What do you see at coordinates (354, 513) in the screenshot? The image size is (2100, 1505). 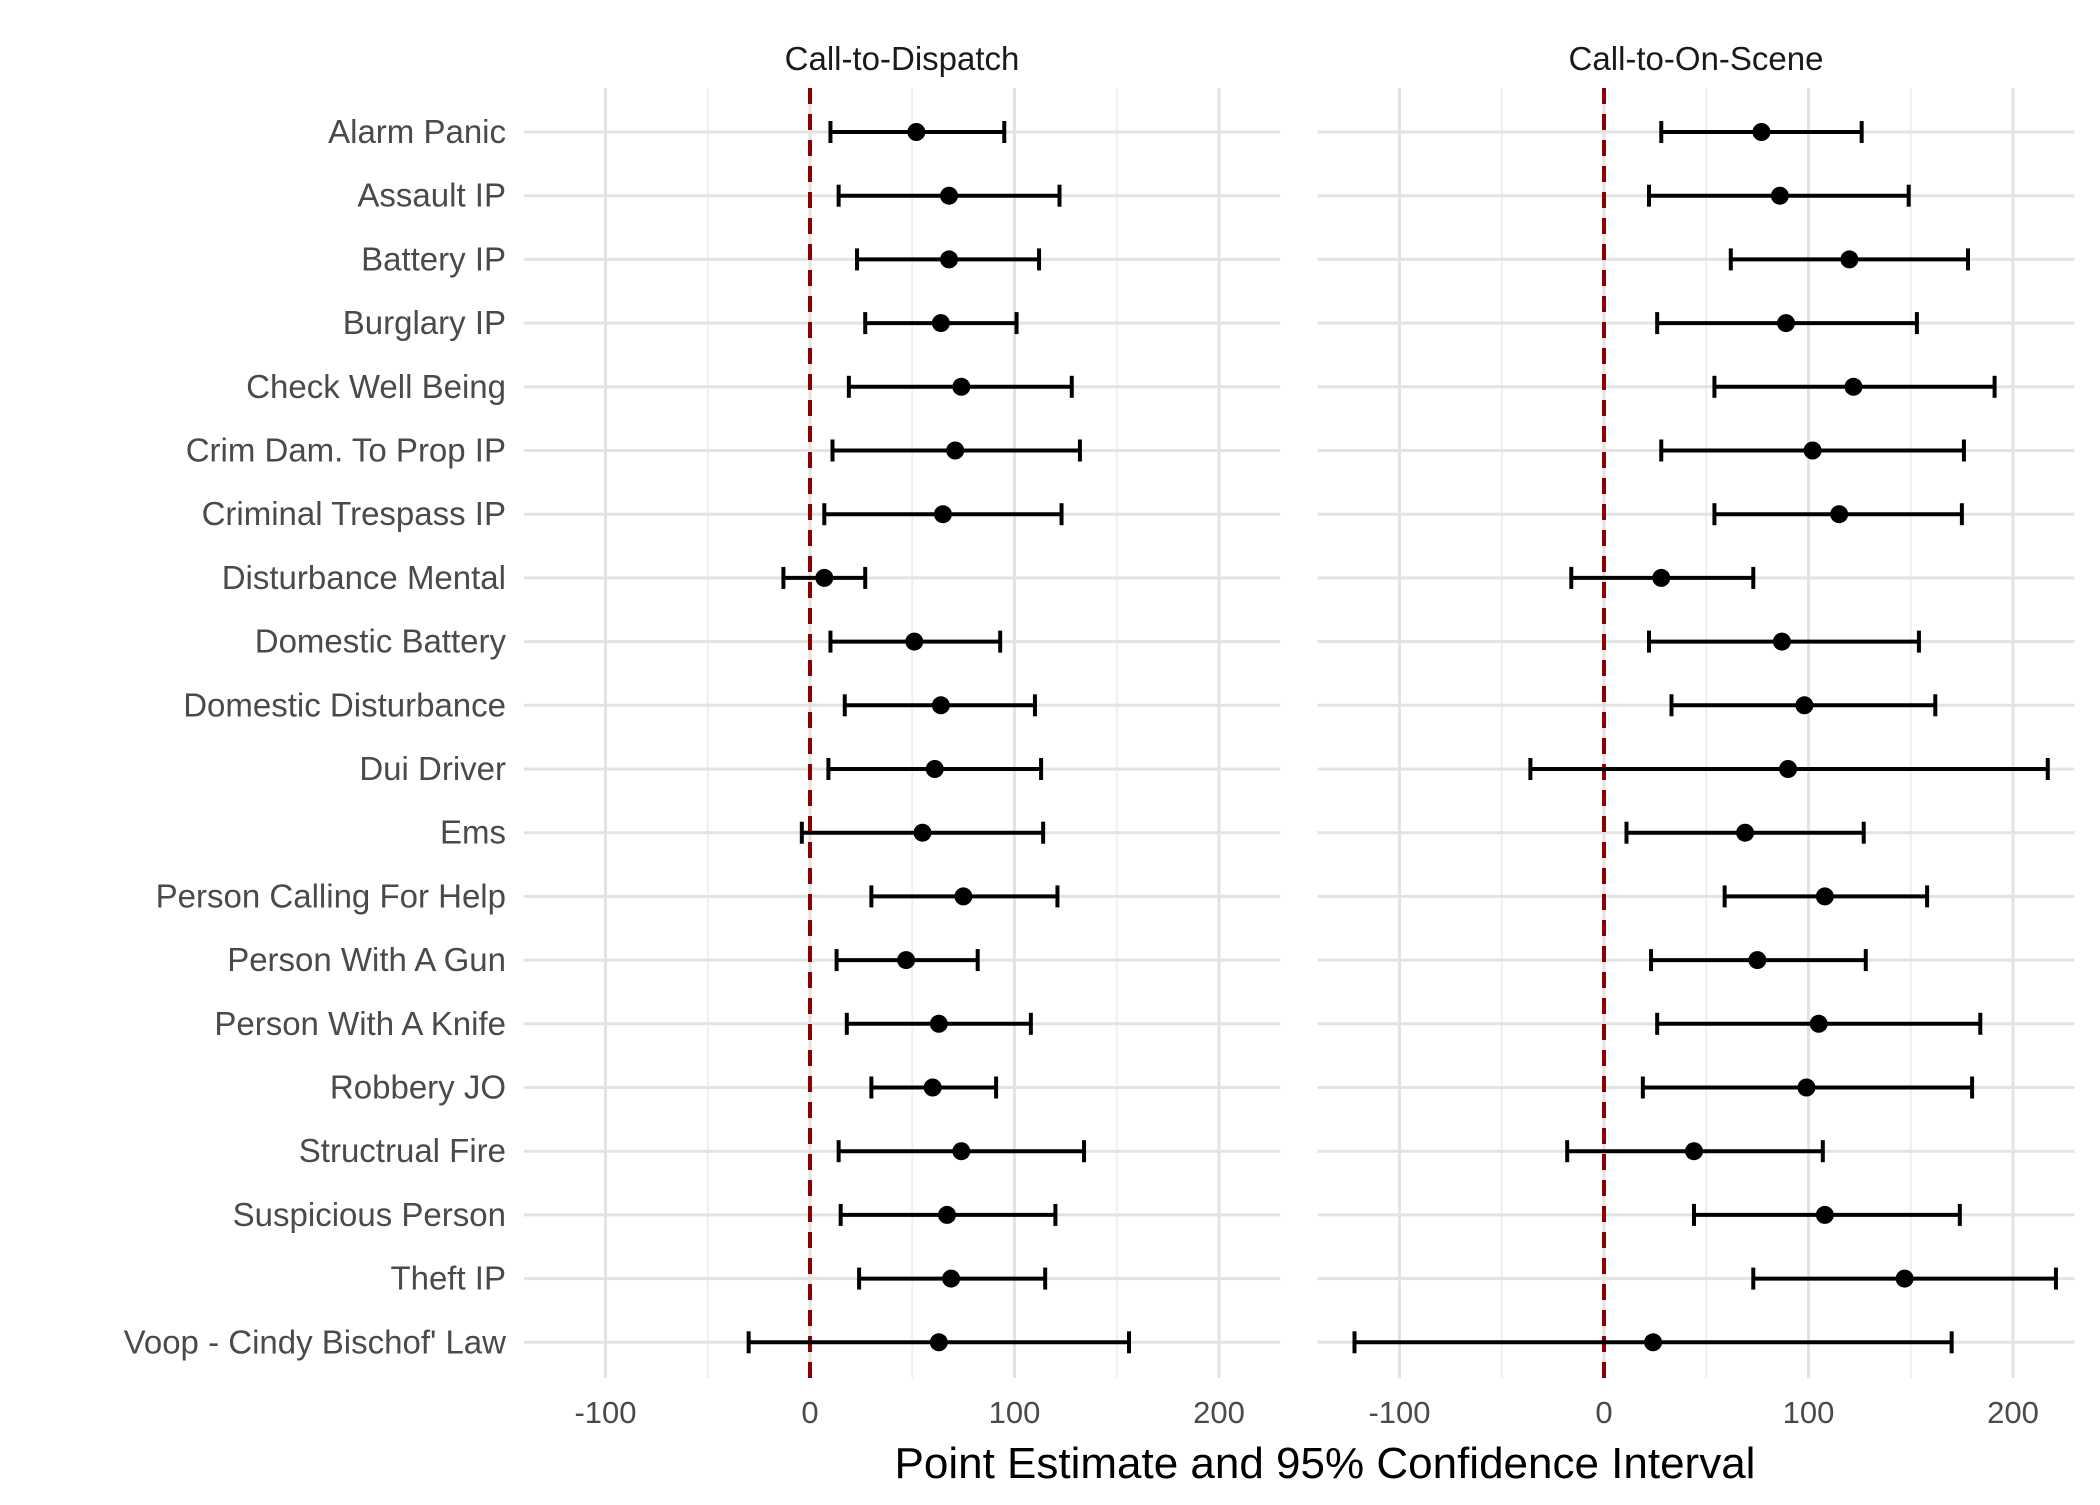 I see `category-label: Criminal Trespass IP` at bounding box center [354, 513].